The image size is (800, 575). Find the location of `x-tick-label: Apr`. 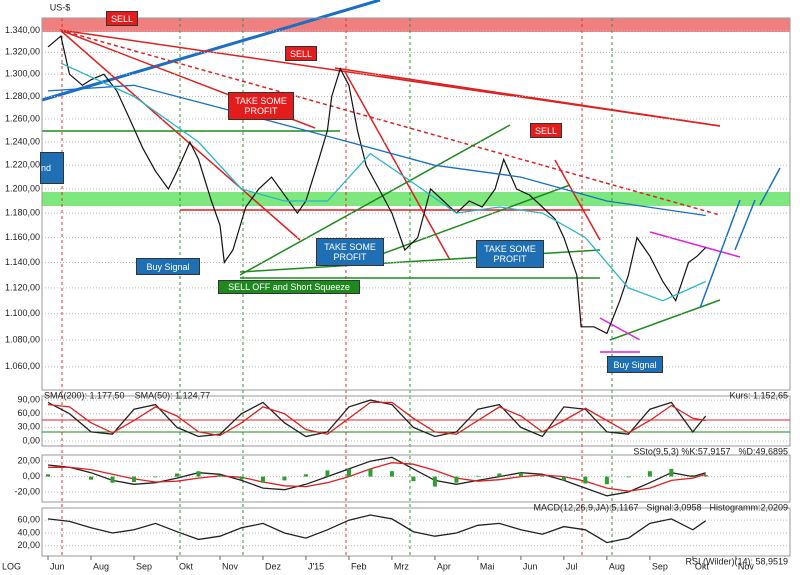

x-tick-label: Apr is located at coordinates (444, 566).